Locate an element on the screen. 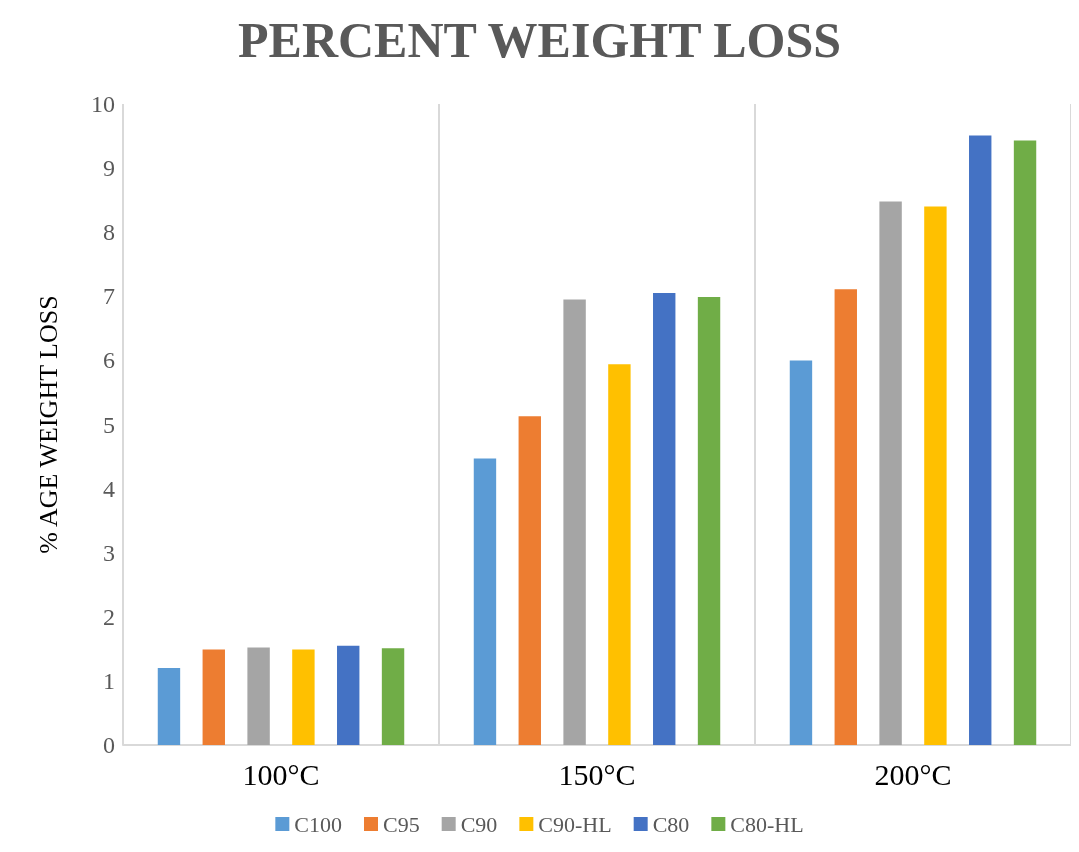  legend-label: C80-HL is located at coordinates (767, 824).